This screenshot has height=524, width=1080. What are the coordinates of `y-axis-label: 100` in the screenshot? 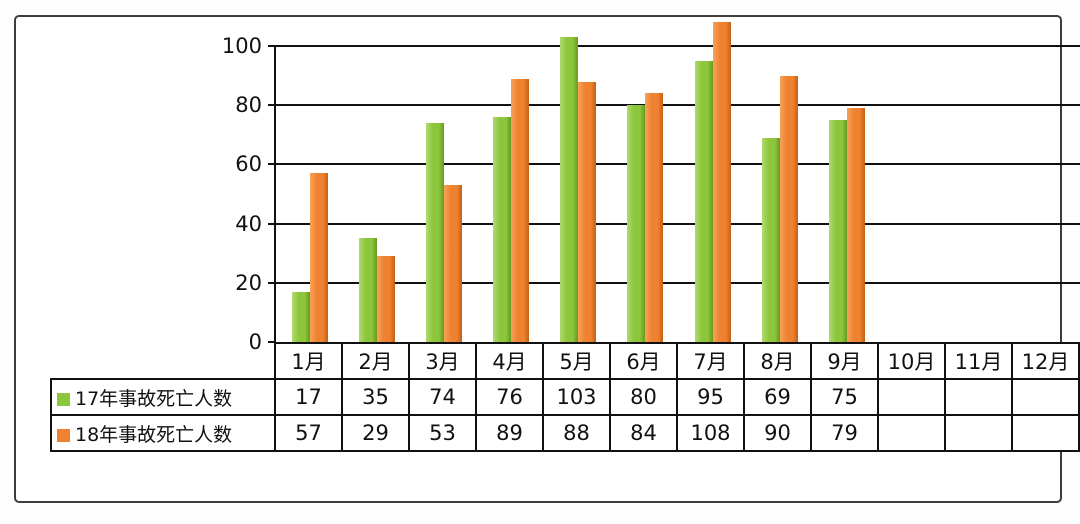 It's located at (241, 46).